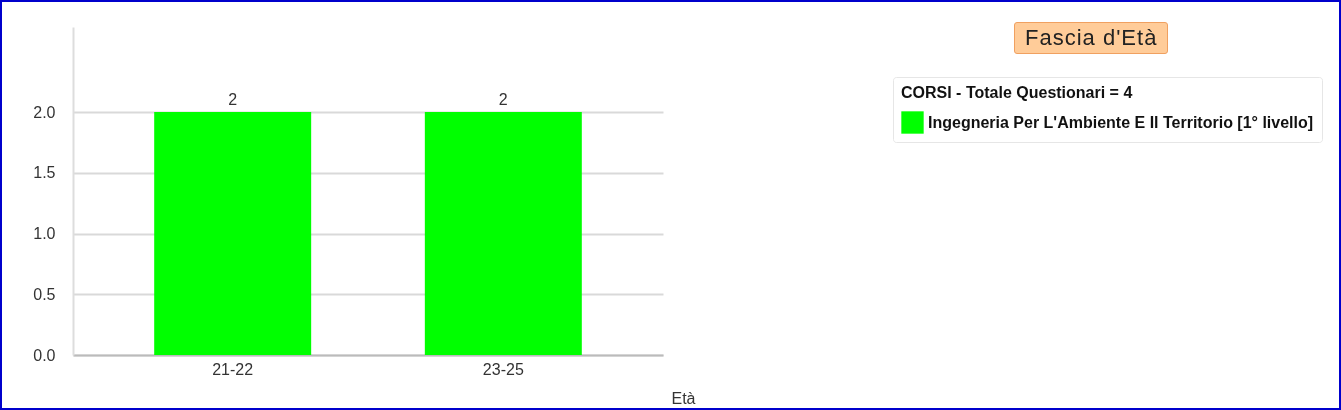 This screenshot has height=410, width=1341. Describe the element at coordinates (44, 234) in the screenshot. I see `y-tick-label: 1.0` at that location.